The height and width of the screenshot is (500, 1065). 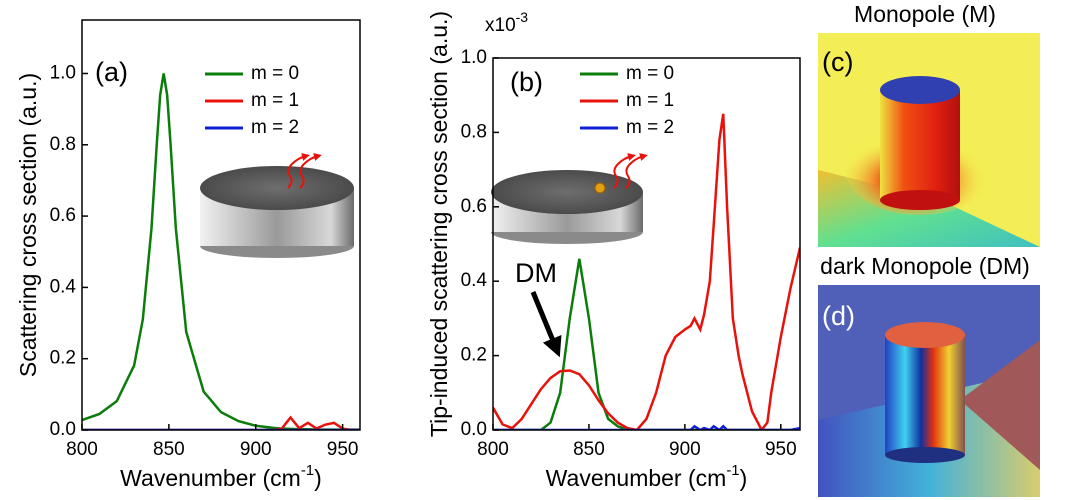 I want to click on y-multiplier-part: x10, so click(x=500, y=25).